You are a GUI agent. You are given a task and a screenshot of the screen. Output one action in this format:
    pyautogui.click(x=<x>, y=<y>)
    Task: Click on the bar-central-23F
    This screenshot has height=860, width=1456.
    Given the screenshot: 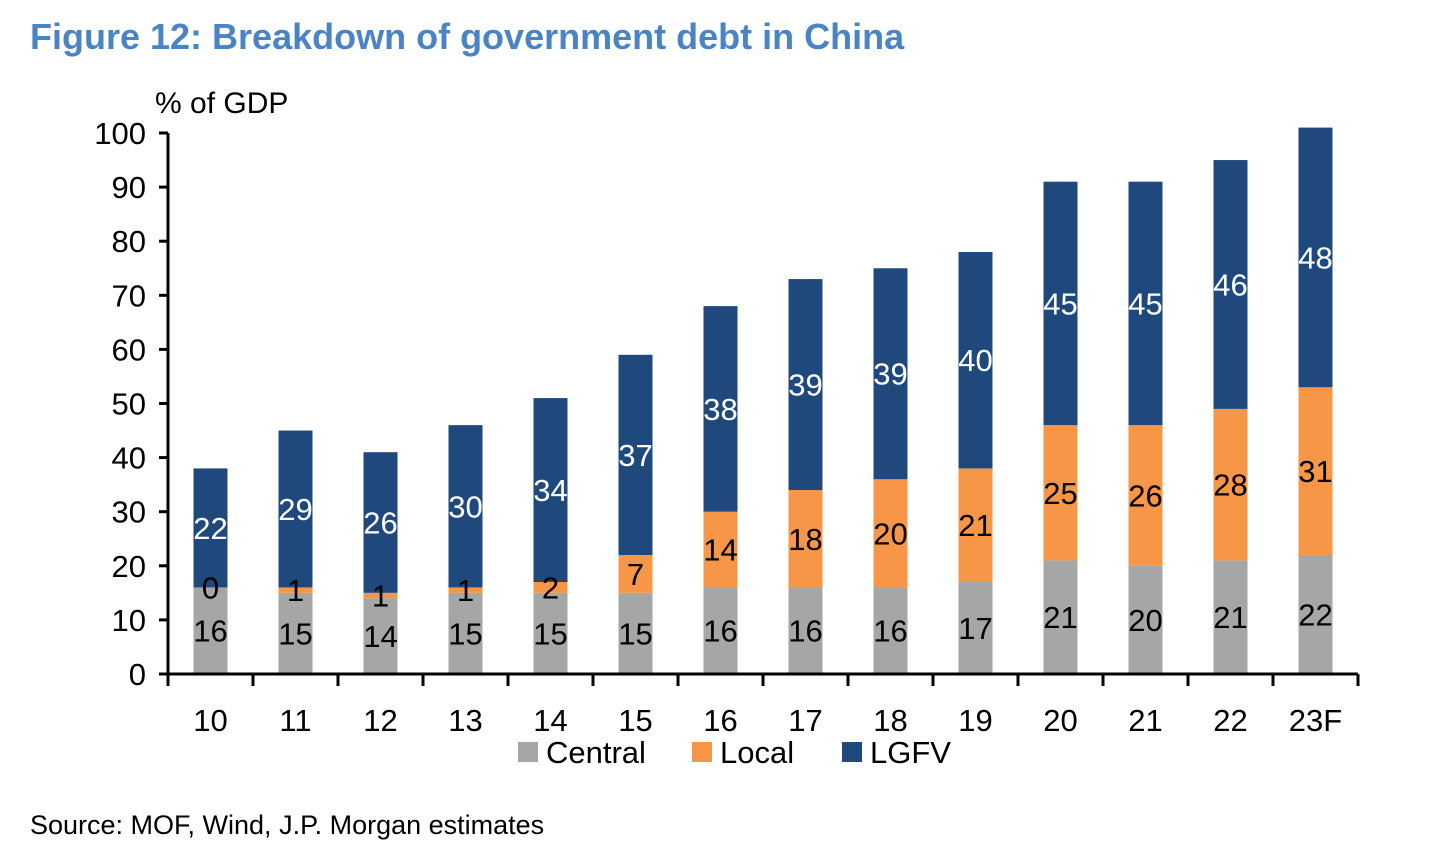 What is the action you would take?
    pyautogui.click(x=1315, y=614)
    